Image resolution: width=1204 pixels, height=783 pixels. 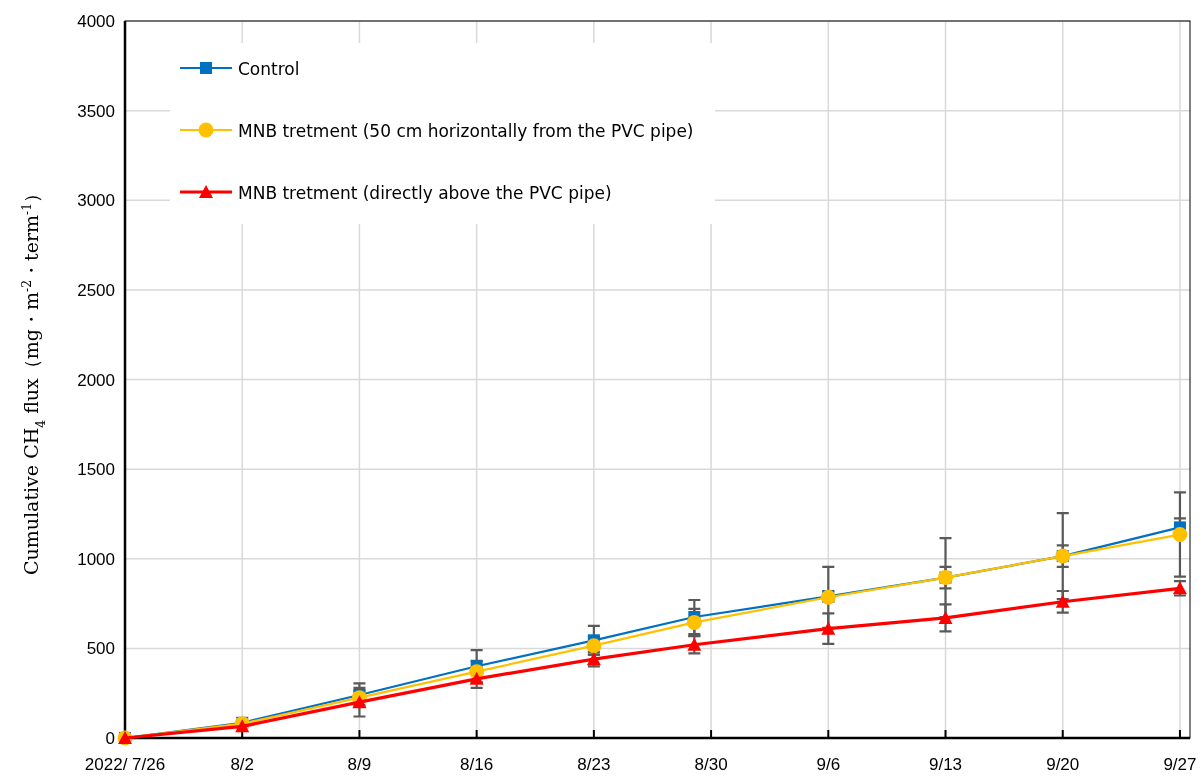 I want to click on x-tick-label: 8/30, so click(x=711, y=764).